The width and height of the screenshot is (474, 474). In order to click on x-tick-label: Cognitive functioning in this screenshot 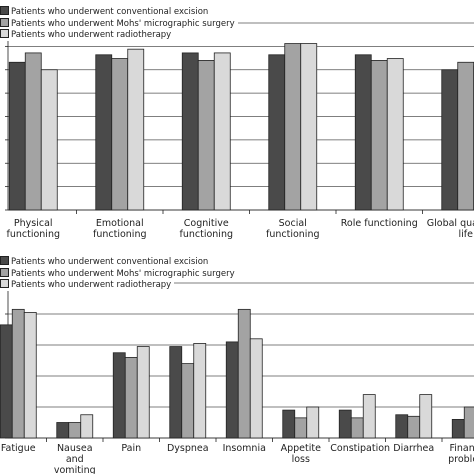, I will do `click(206, 229)`.